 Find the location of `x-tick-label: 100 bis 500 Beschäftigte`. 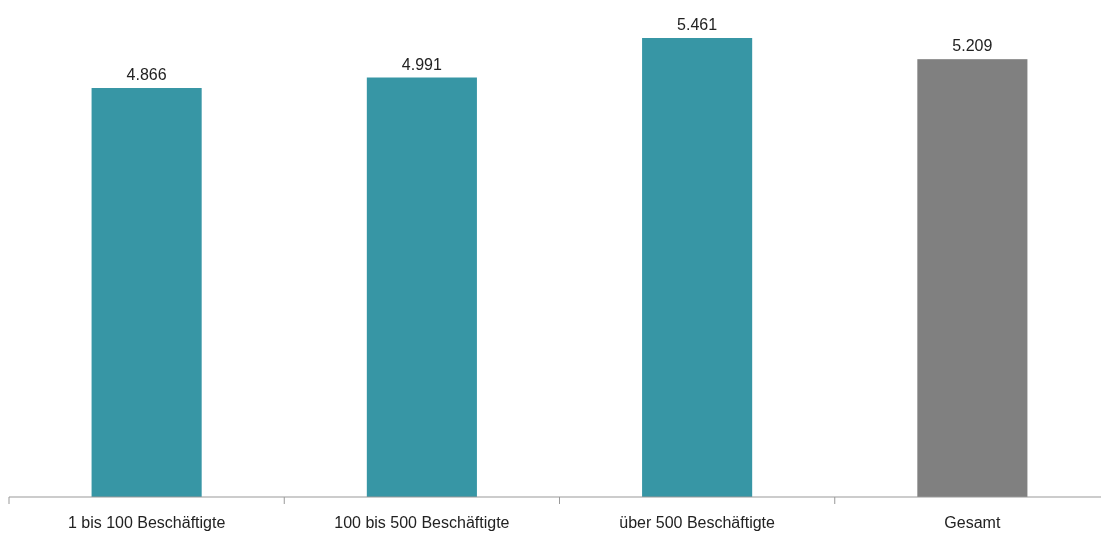

x-tick-label: 100 bis 500 Beschäftigte is located at coordinates (422, 522).